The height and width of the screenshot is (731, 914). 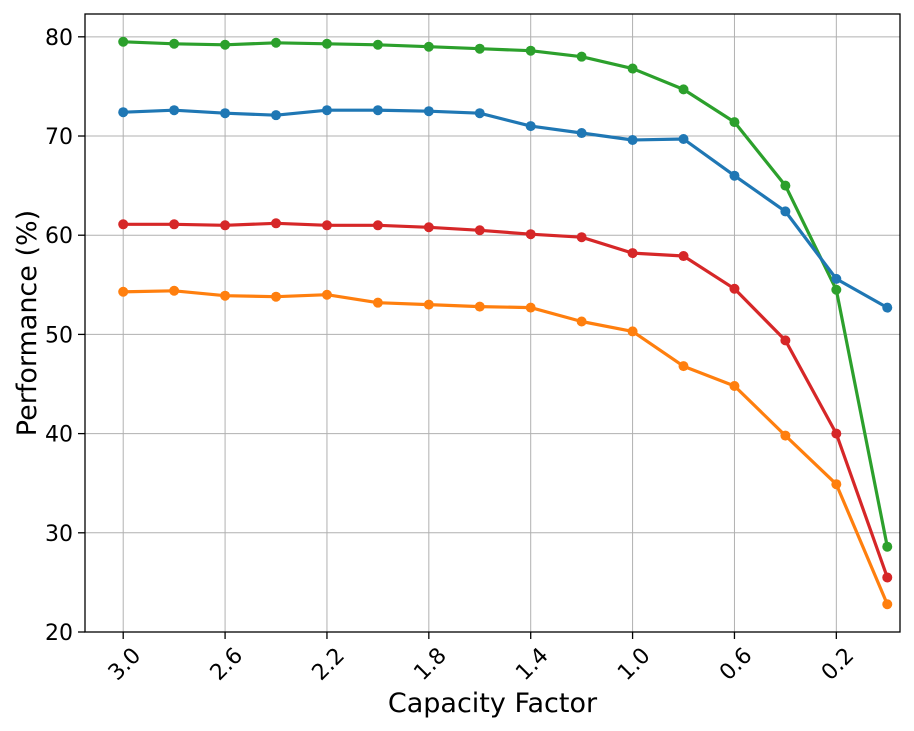 I want to click on y-tick-label: 20, so click(x=59, y=633).